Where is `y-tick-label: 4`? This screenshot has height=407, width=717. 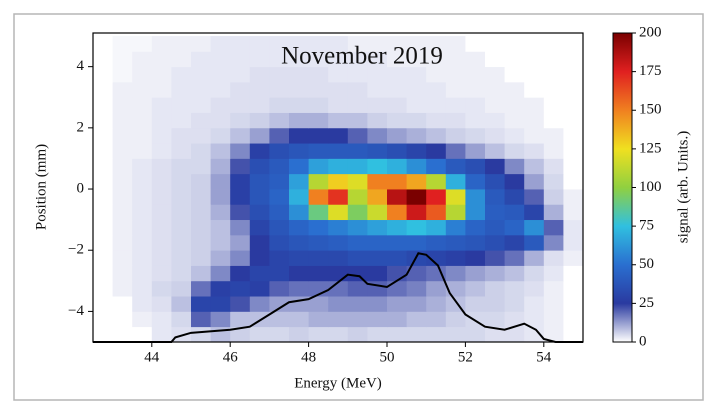
y-tick-label: 4 is located at coordinates (81, 66).